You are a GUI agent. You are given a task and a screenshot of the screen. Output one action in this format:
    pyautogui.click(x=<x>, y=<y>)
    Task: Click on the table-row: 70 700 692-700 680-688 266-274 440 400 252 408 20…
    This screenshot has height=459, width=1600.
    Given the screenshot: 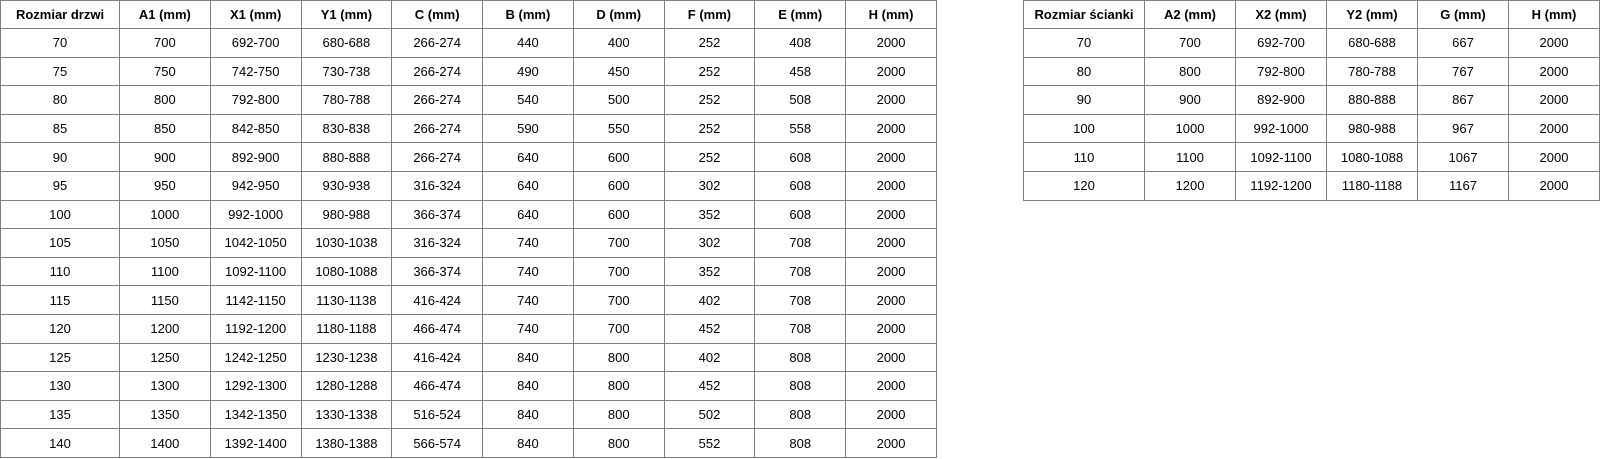 What is the action you would take?
    pyautogui.click(x=468, y=43)
    